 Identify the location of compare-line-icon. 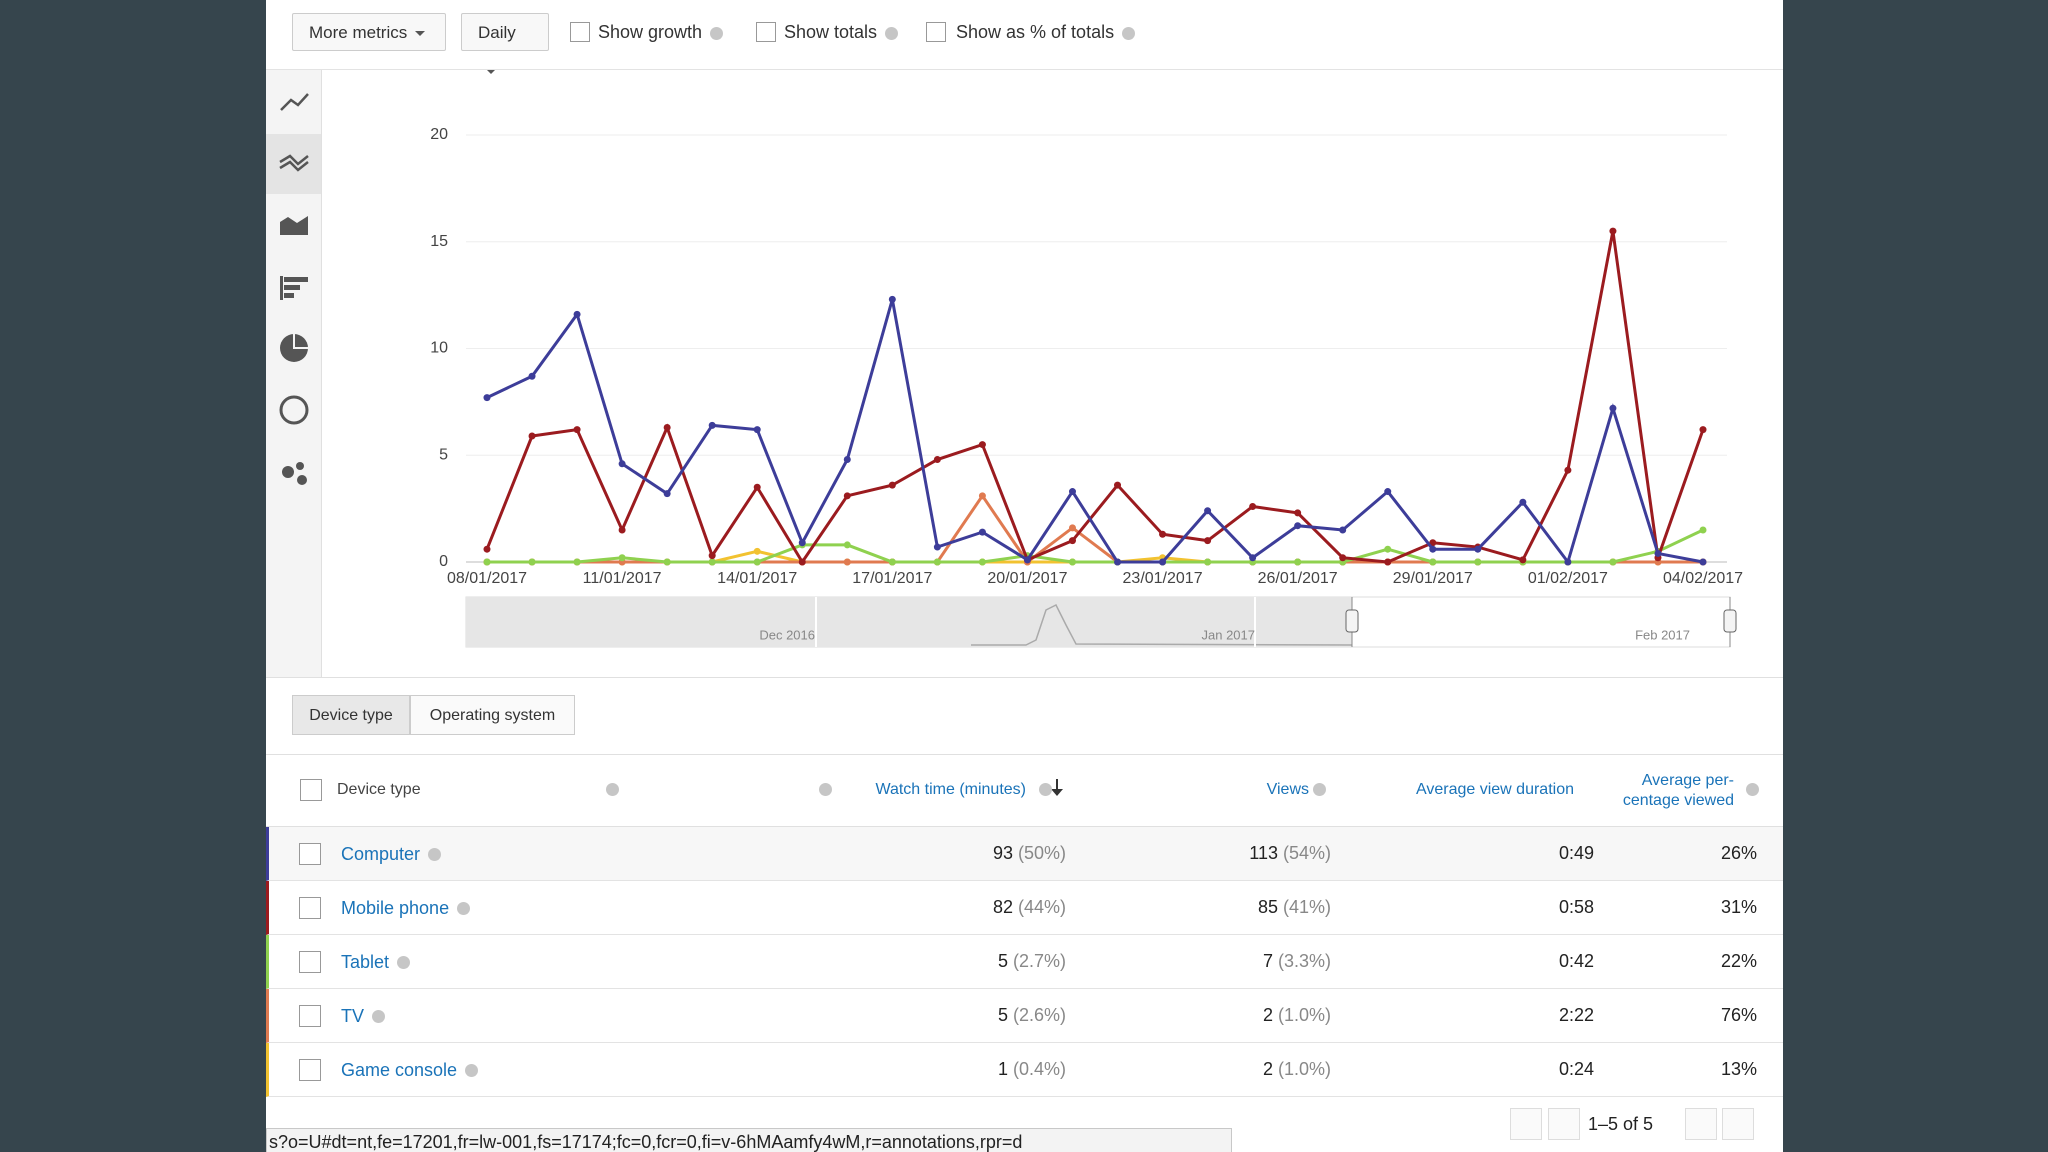
(294, 160).